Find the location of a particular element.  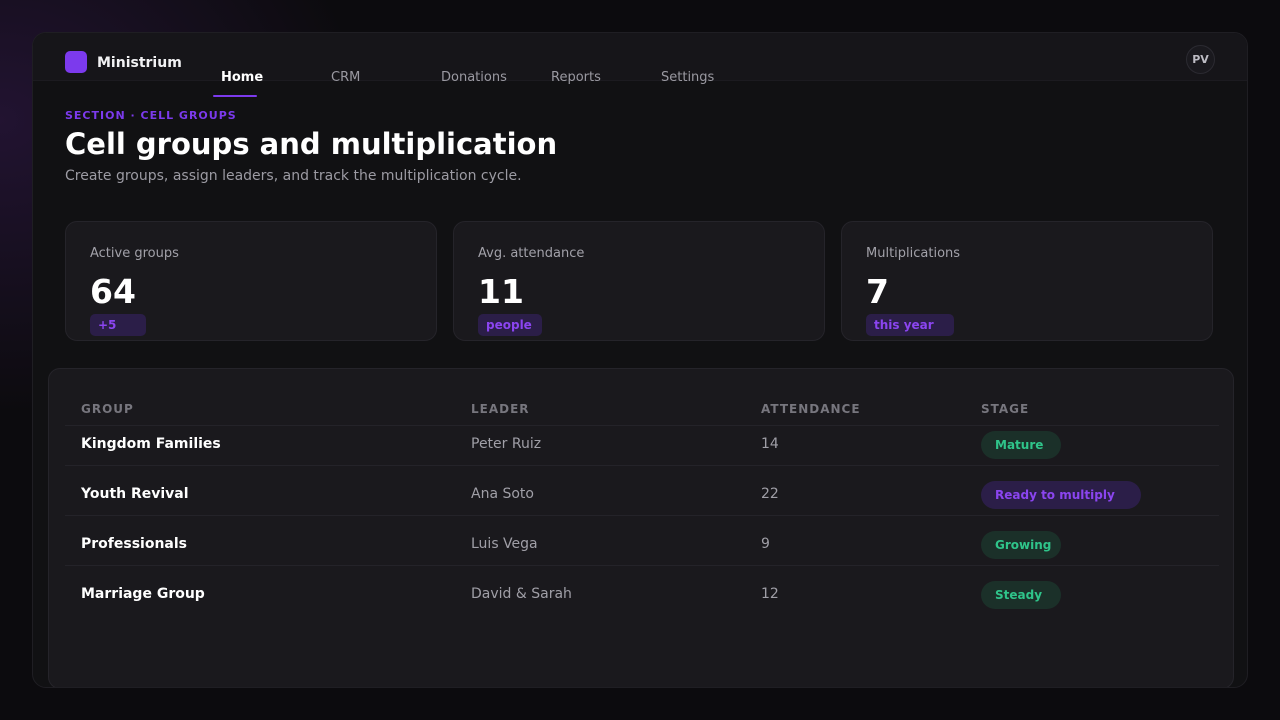

stage-badge: Steady is located at coordinates (1021, 595).